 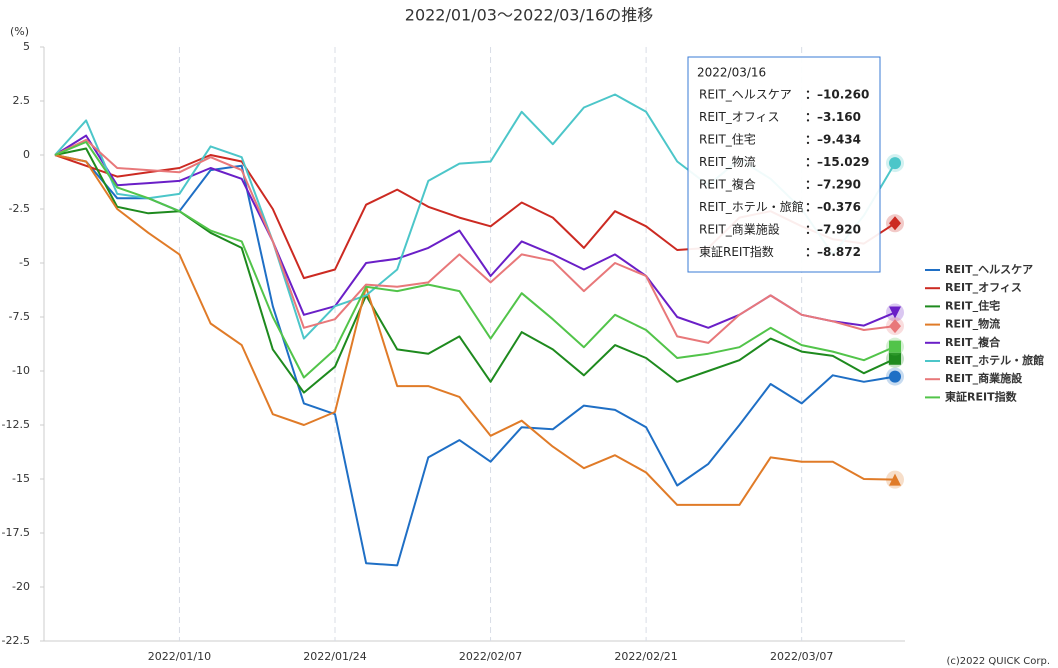 What do you see at coordinates (833, 117) in the screenshot?
I see `tooltip-value: ：–3.160` at bounding box center [833, 117].